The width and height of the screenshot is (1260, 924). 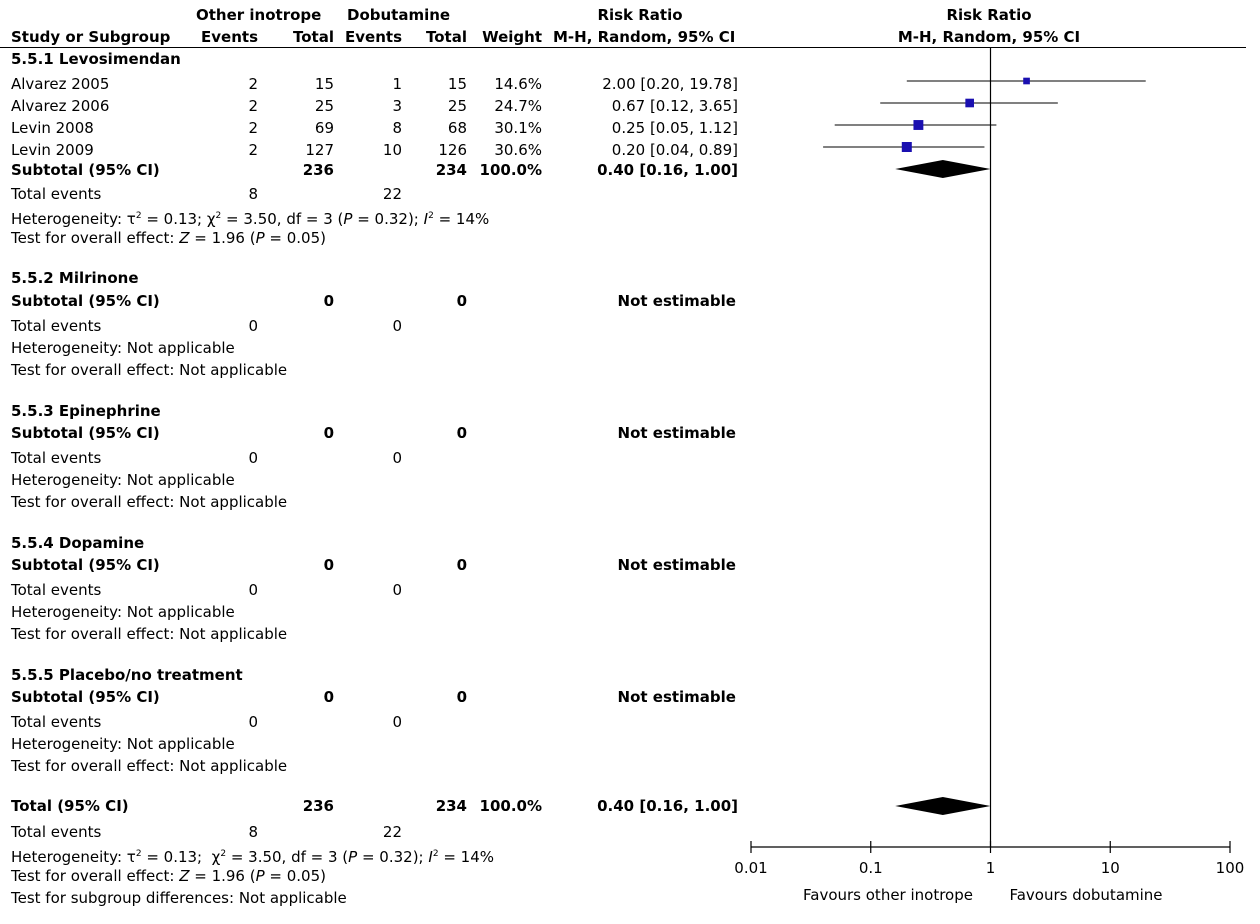 I want to click on subgroup-title: 5.5.5 Placebo/no treatment, so click(x=127, y=675).